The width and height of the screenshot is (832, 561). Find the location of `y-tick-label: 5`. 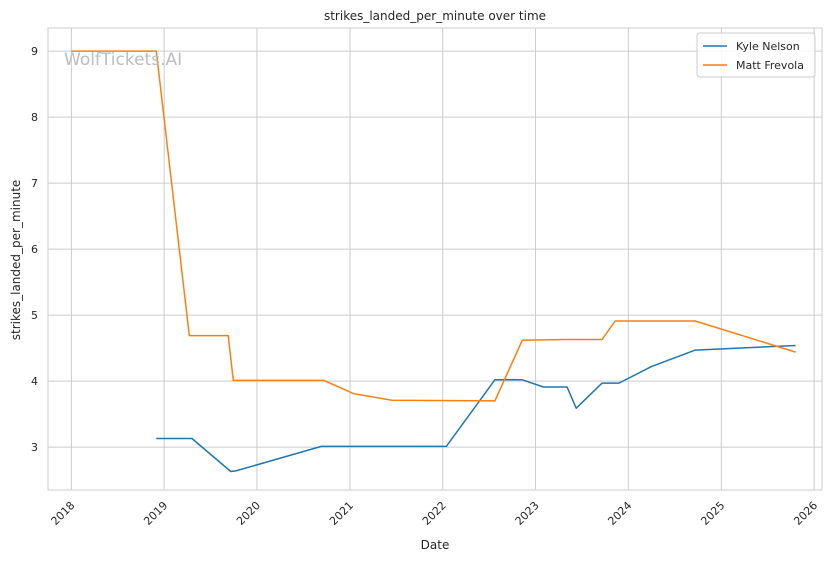

y-tick-label: 5 is located at coordinates (34, 315).